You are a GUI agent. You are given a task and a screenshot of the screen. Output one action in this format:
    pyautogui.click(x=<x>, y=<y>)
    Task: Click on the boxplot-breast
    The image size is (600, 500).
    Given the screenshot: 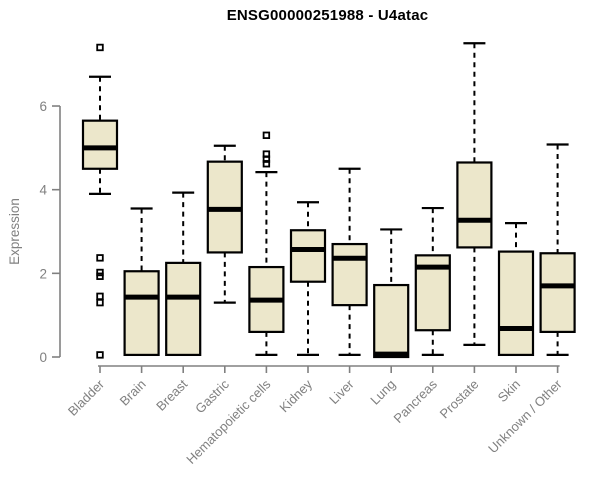 What is the action you would take?
    pyautogui.click(x=183, y=274)
    